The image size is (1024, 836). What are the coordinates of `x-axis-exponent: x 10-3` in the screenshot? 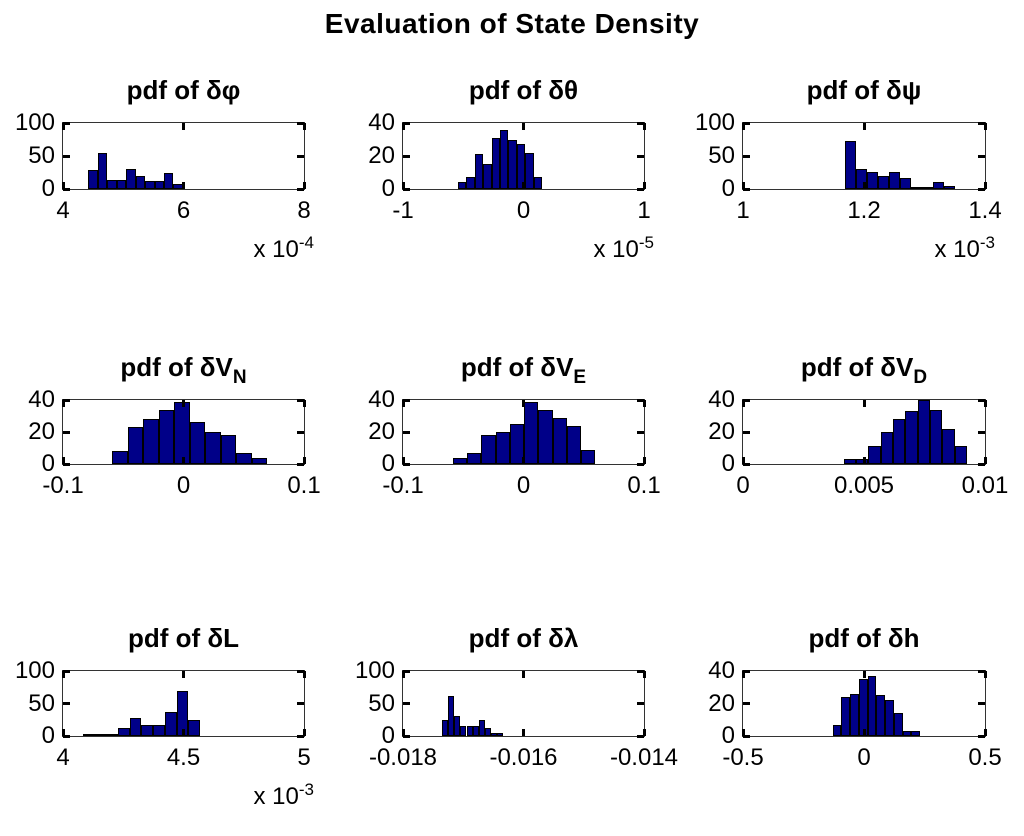 It's located at (284, 795).